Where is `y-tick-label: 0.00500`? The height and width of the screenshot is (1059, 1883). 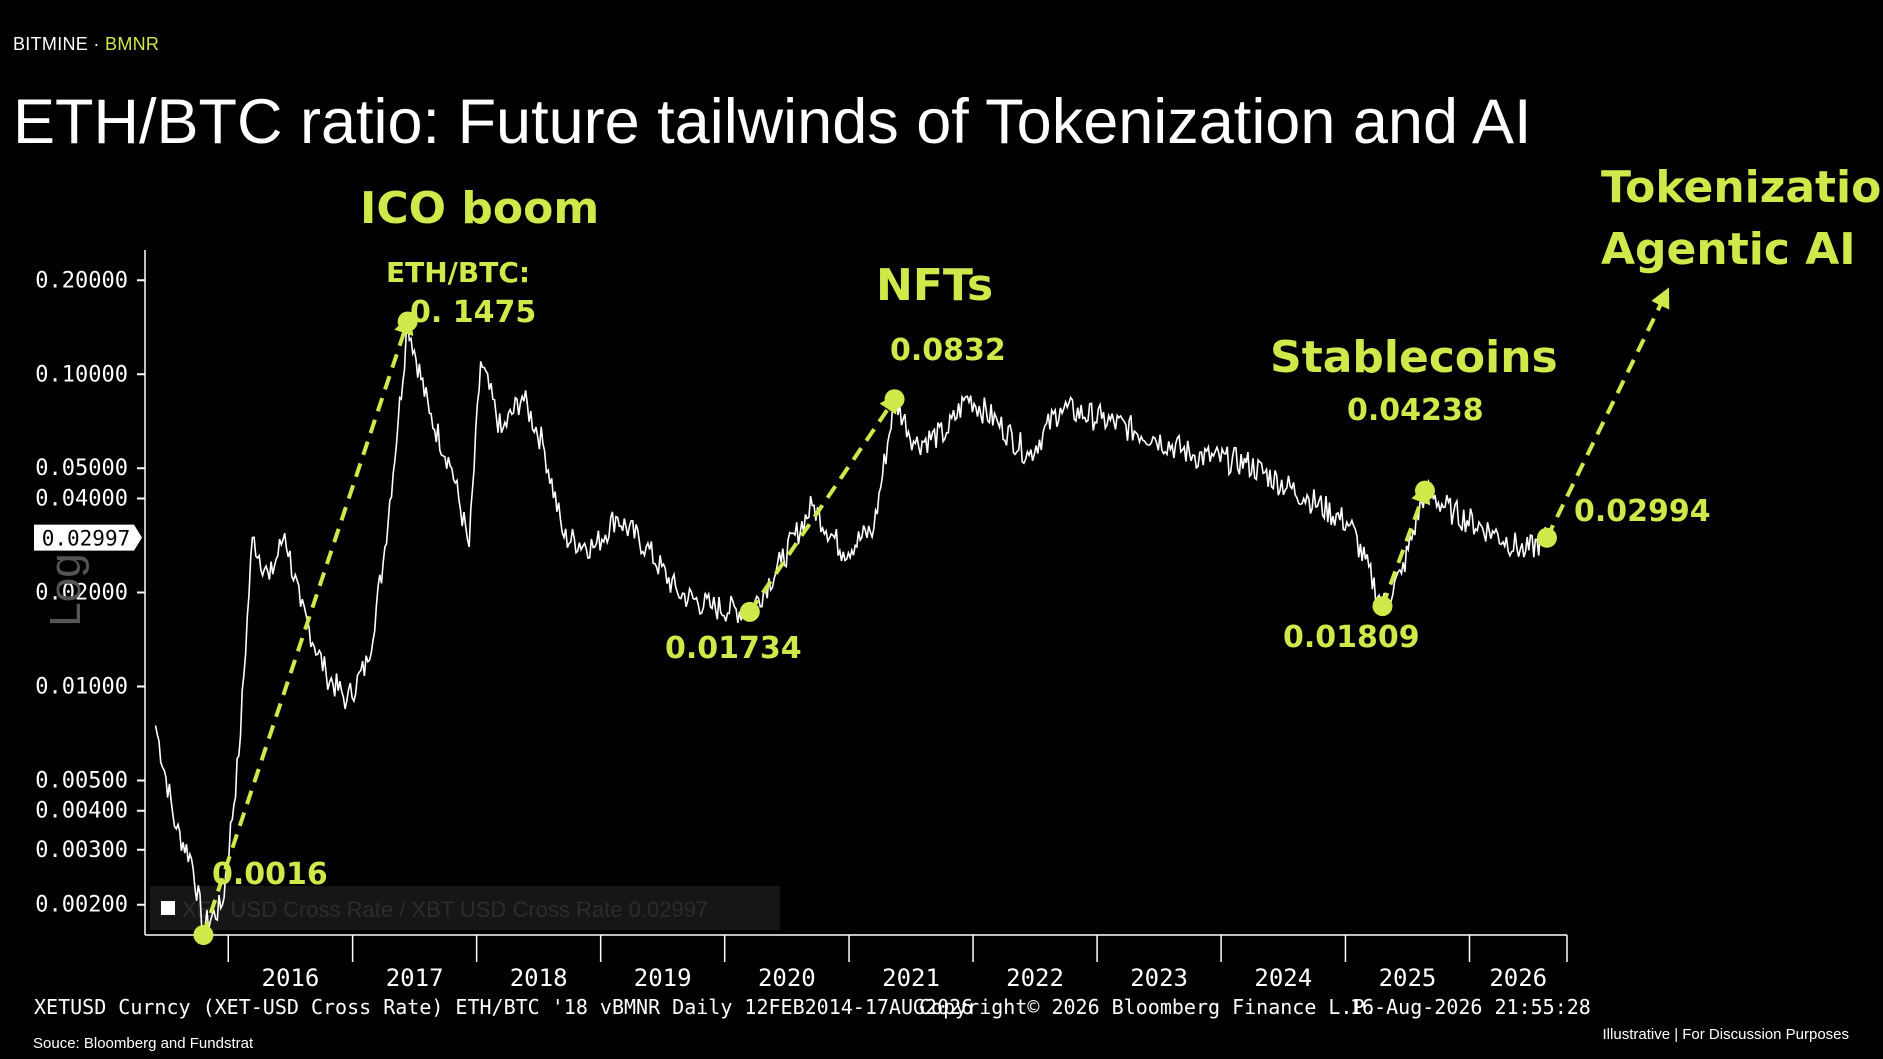 y-tick-label: 0.00500 is located at coordinates (81, 780).